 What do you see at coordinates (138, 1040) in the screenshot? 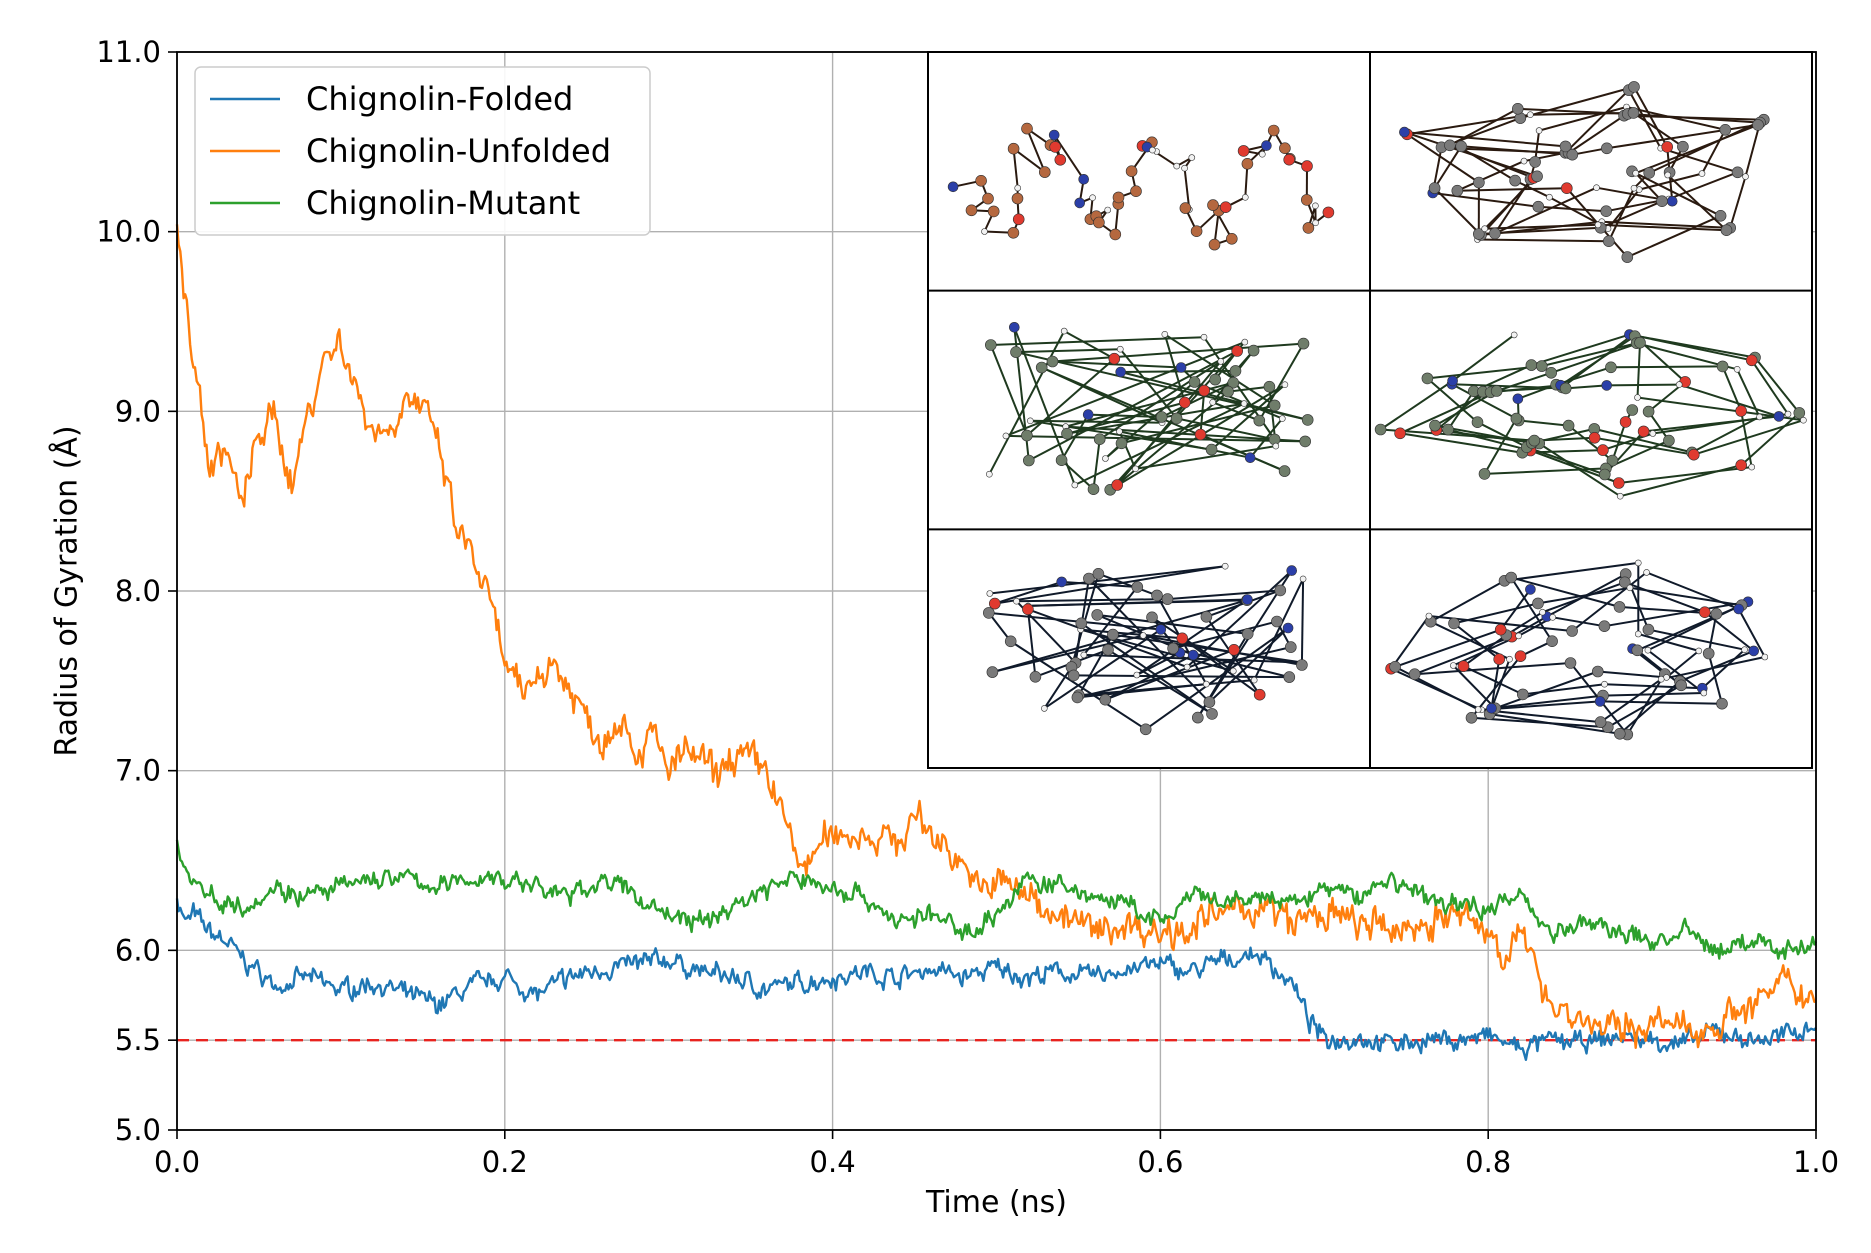
I see `y-tick-label: 5.5` at bounding box center [138, 1040].